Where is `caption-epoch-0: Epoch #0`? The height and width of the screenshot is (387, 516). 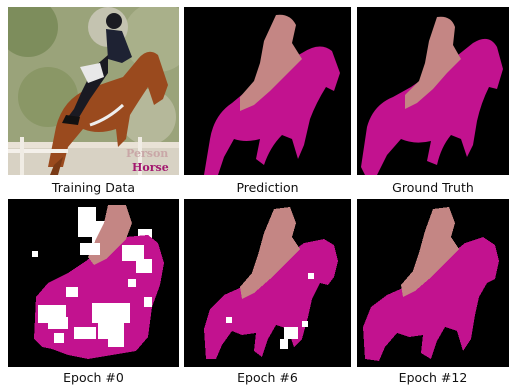 caption-epoch-0: Epoch #0 is located at coordinates (93, 377).